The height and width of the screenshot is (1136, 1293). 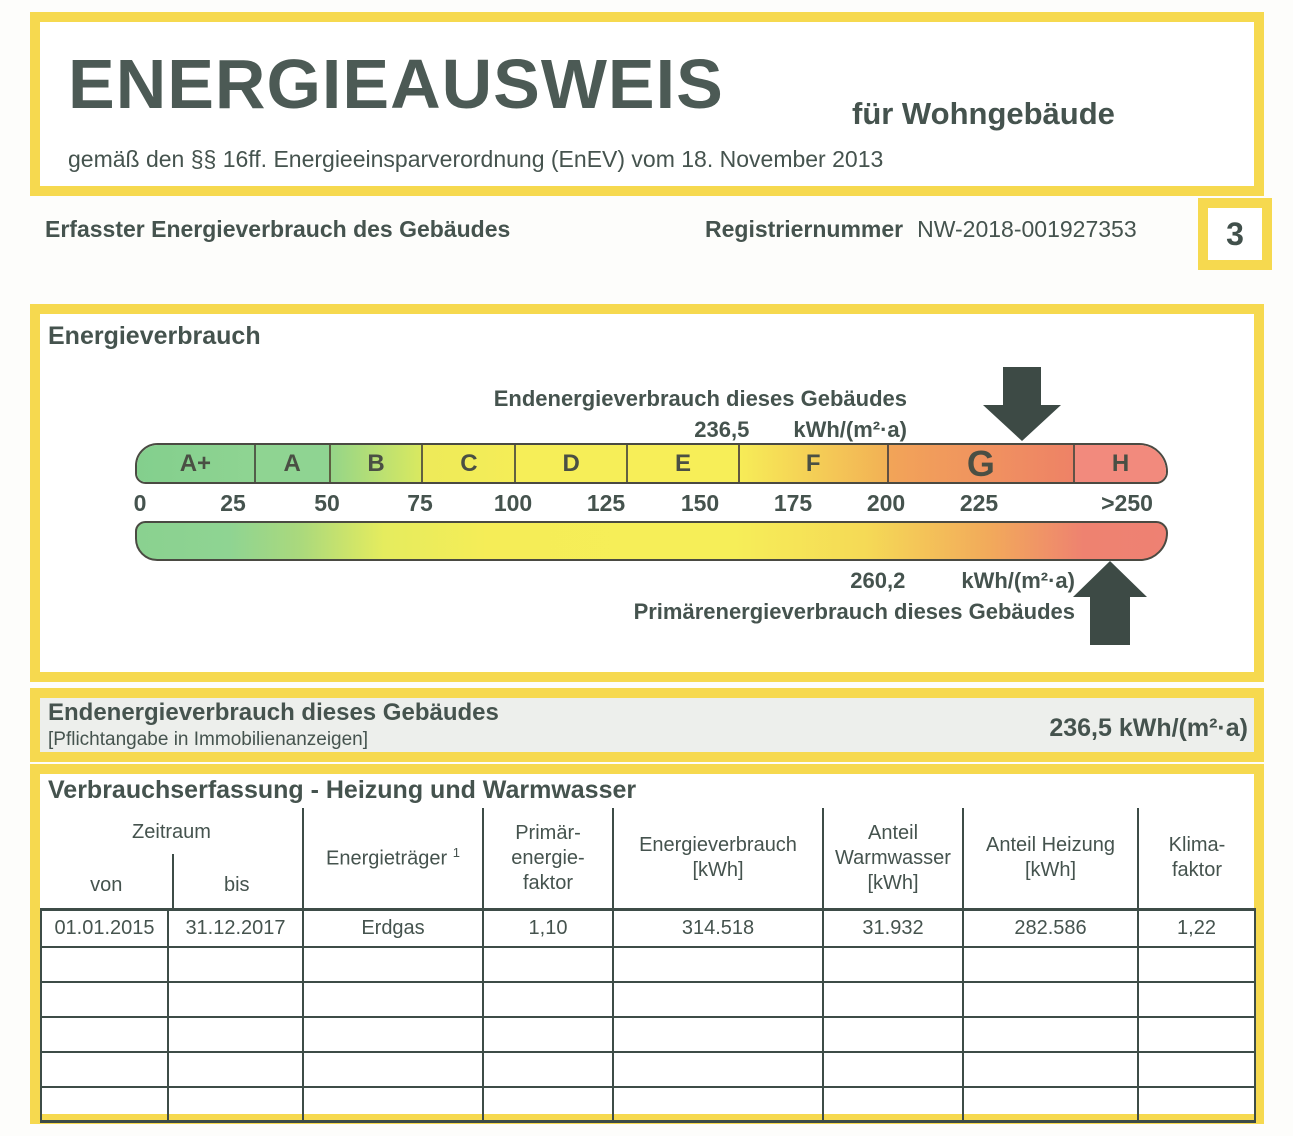 I want to click on section-title: Erfasster Energieverbrauch des Gebäudes, so click(x=278, y=229).